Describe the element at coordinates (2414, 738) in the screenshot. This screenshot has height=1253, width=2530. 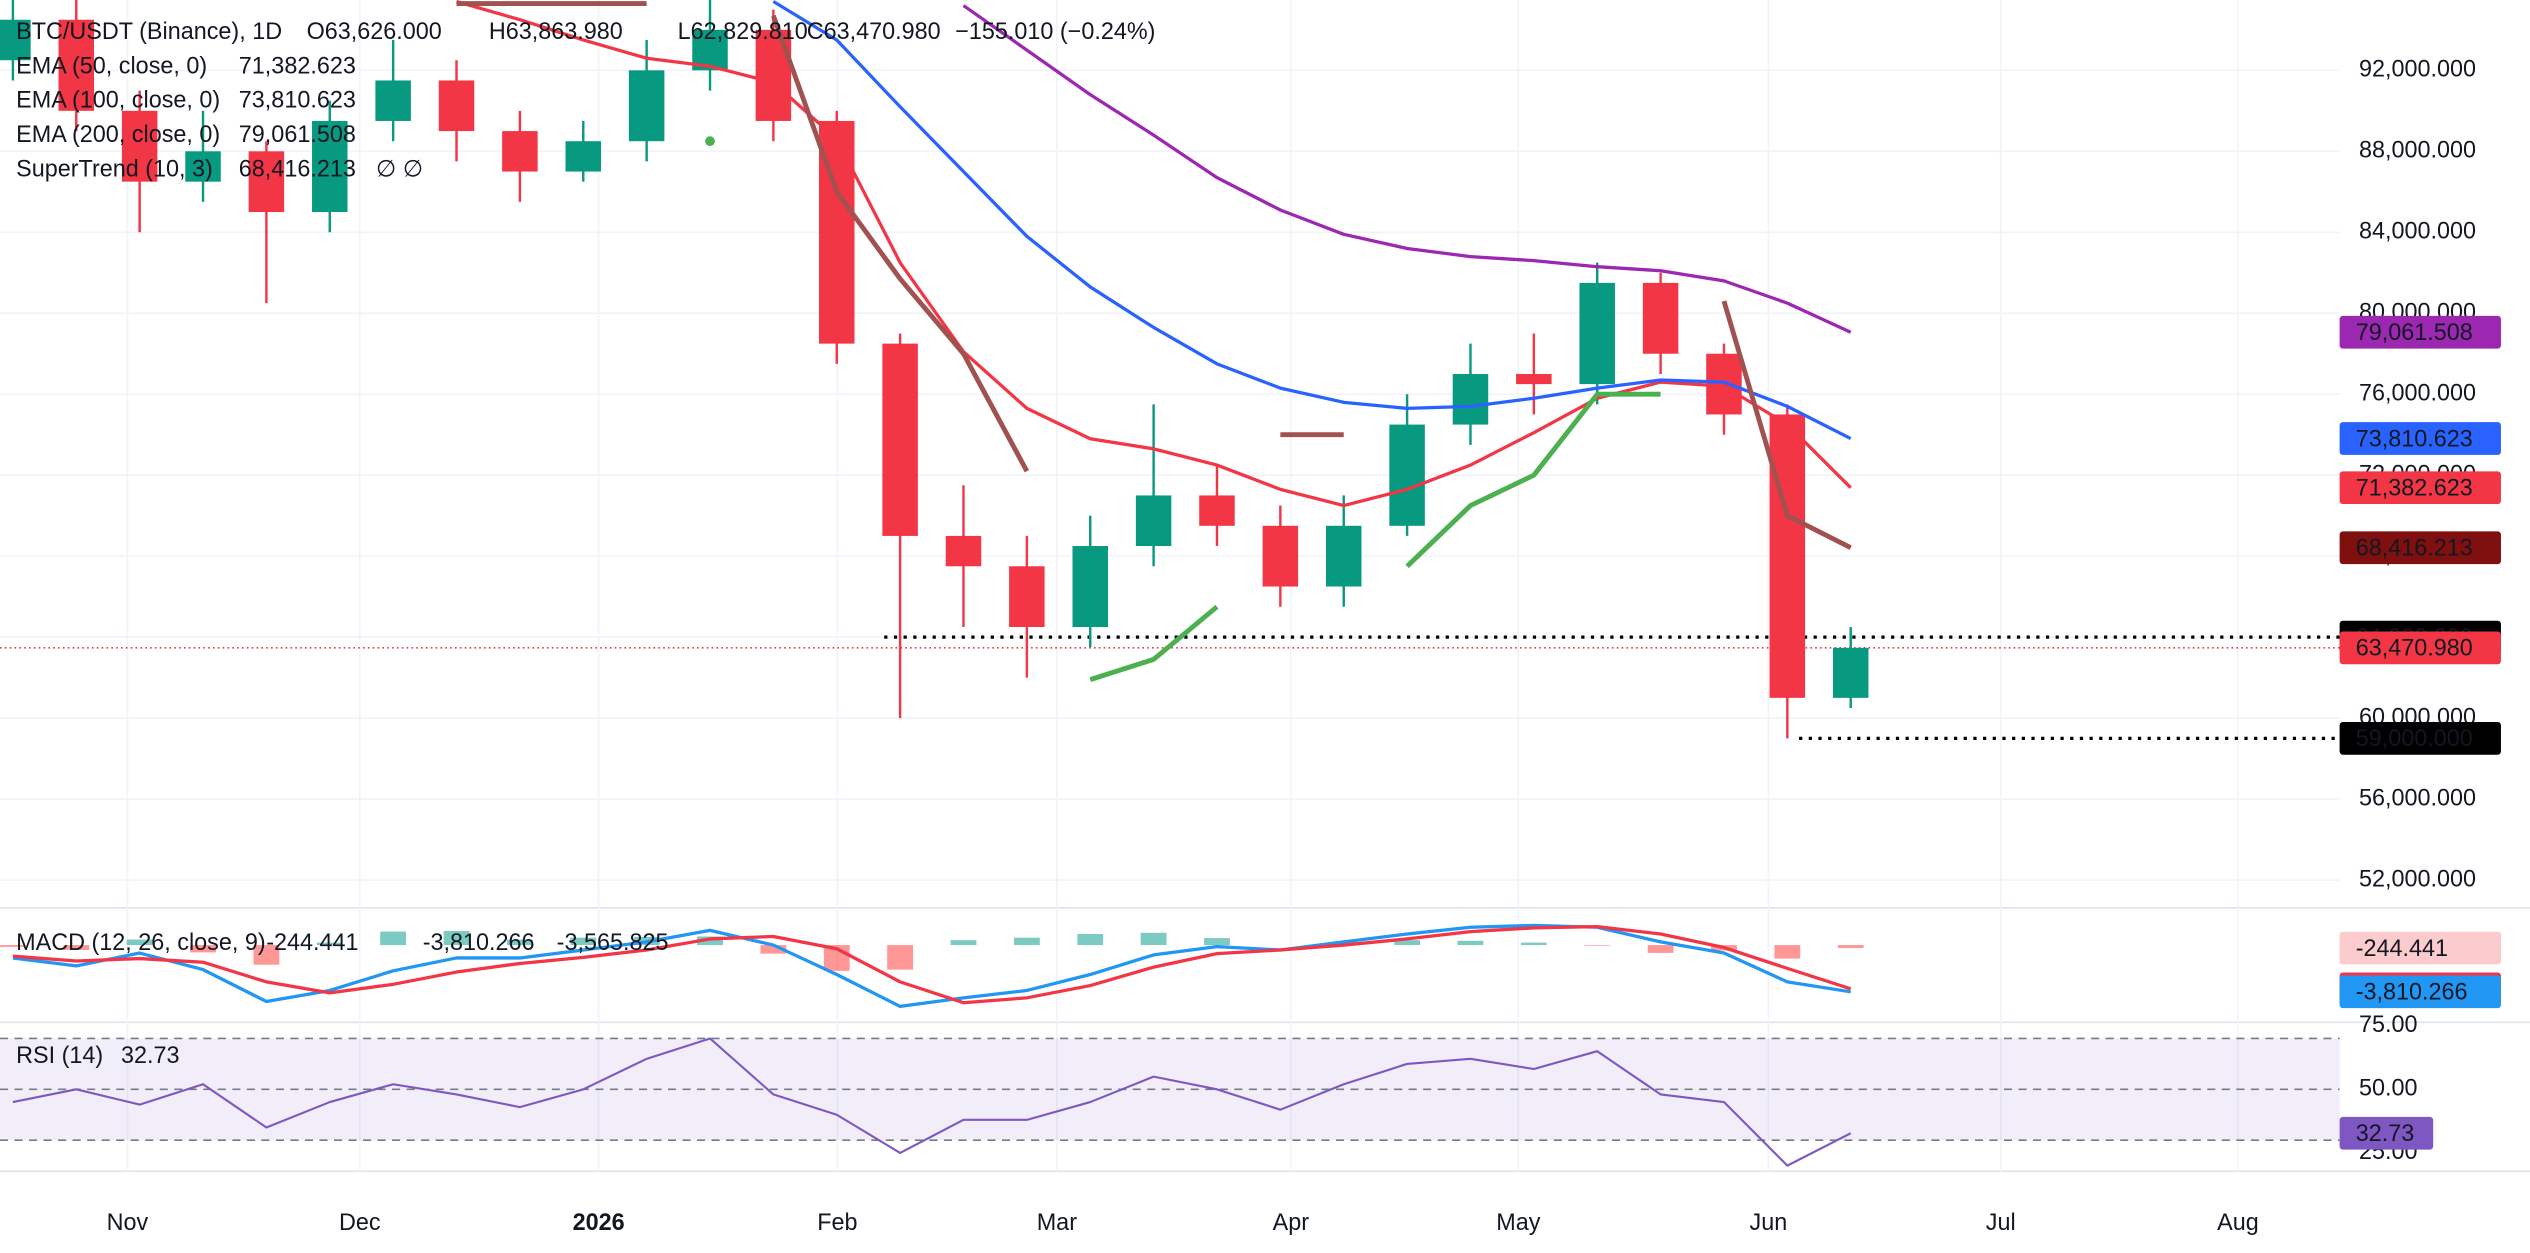
I see `price-badge-label: 59,000.000` at that location.